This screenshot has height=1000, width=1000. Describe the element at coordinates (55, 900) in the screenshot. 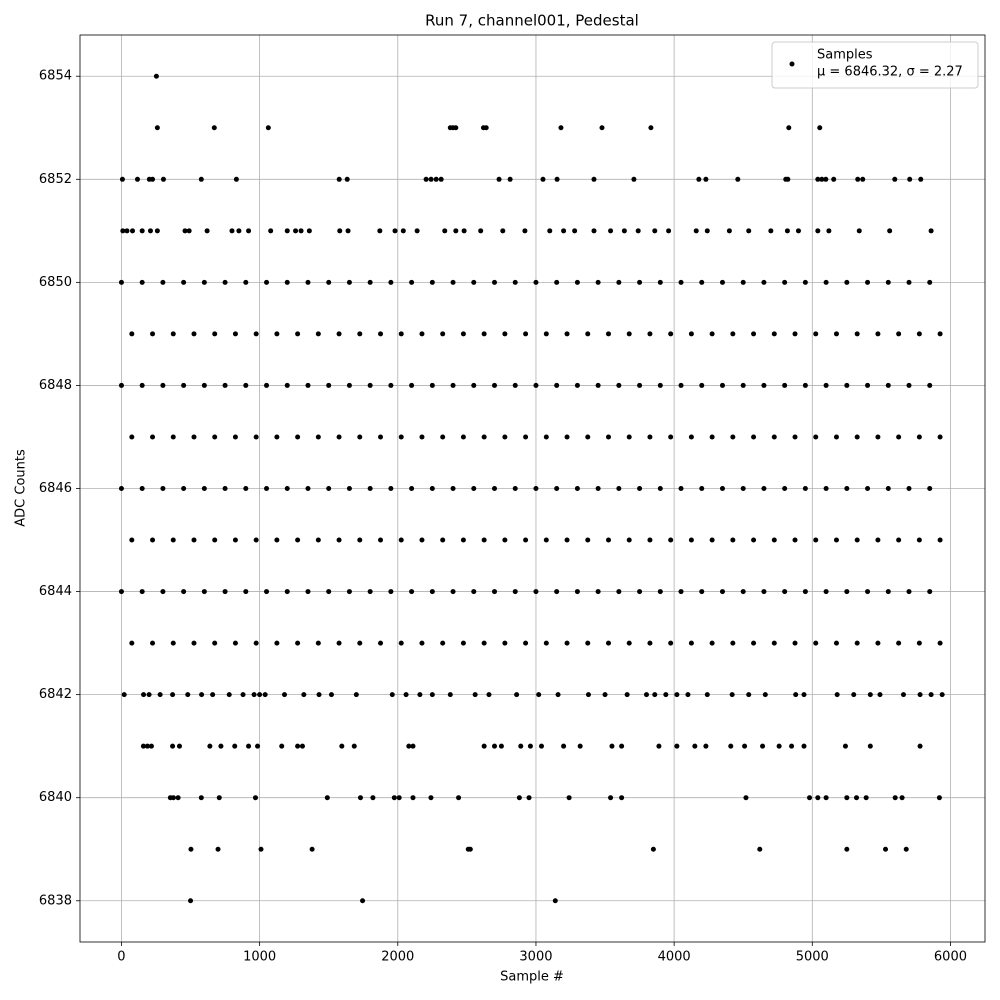

I see `y-tick-label: 6838` at that location.